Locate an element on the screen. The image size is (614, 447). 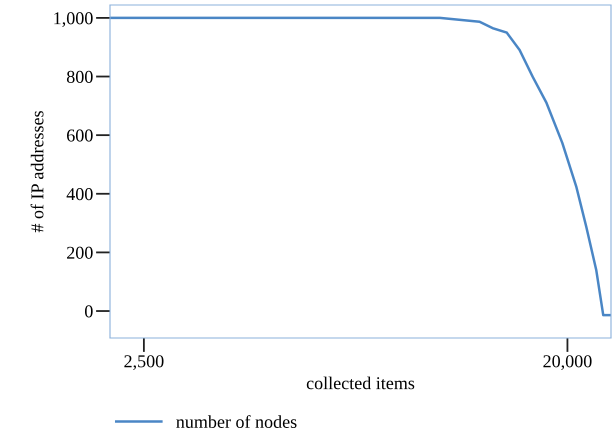
y-axis-title: # of IP addresses is located at coordinates (37, 171).